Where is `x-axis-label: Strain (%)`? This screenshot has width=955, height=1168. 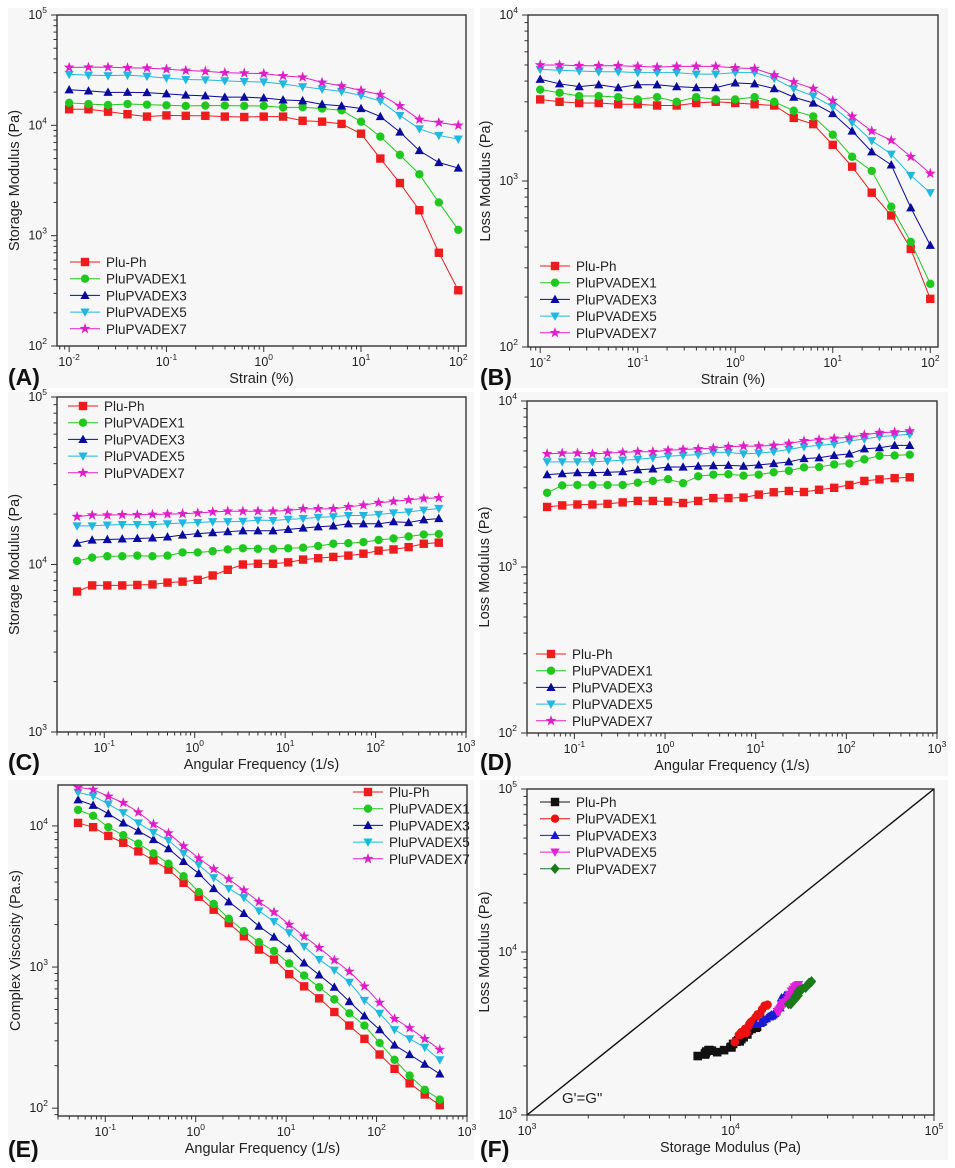
x-axis-label: Strain (%) is located at coordinates (261, 379).